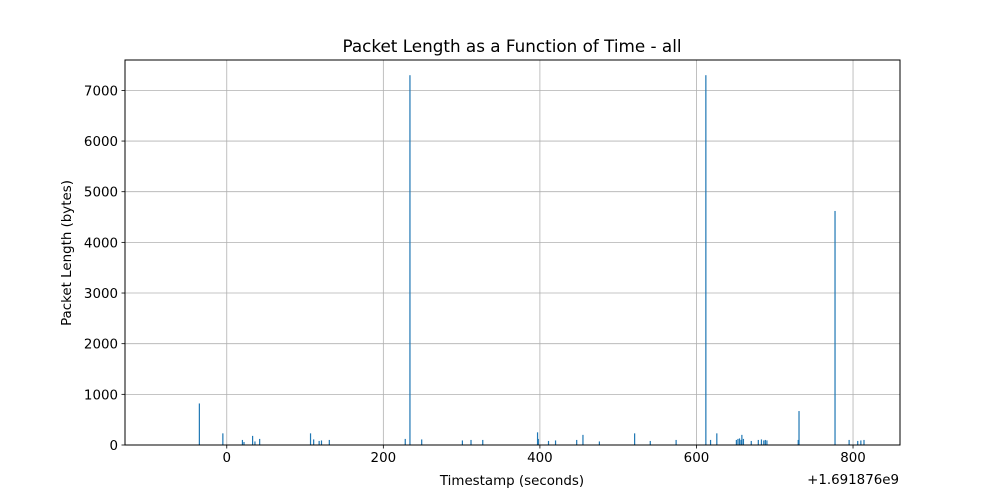 The height and width of the screenshot is (500, 1000). What do you see at coordinates (853, 480) in the screenshot?
I see `x-axis-offset-label: +1.691876e9` at bounding box center [853, 480].